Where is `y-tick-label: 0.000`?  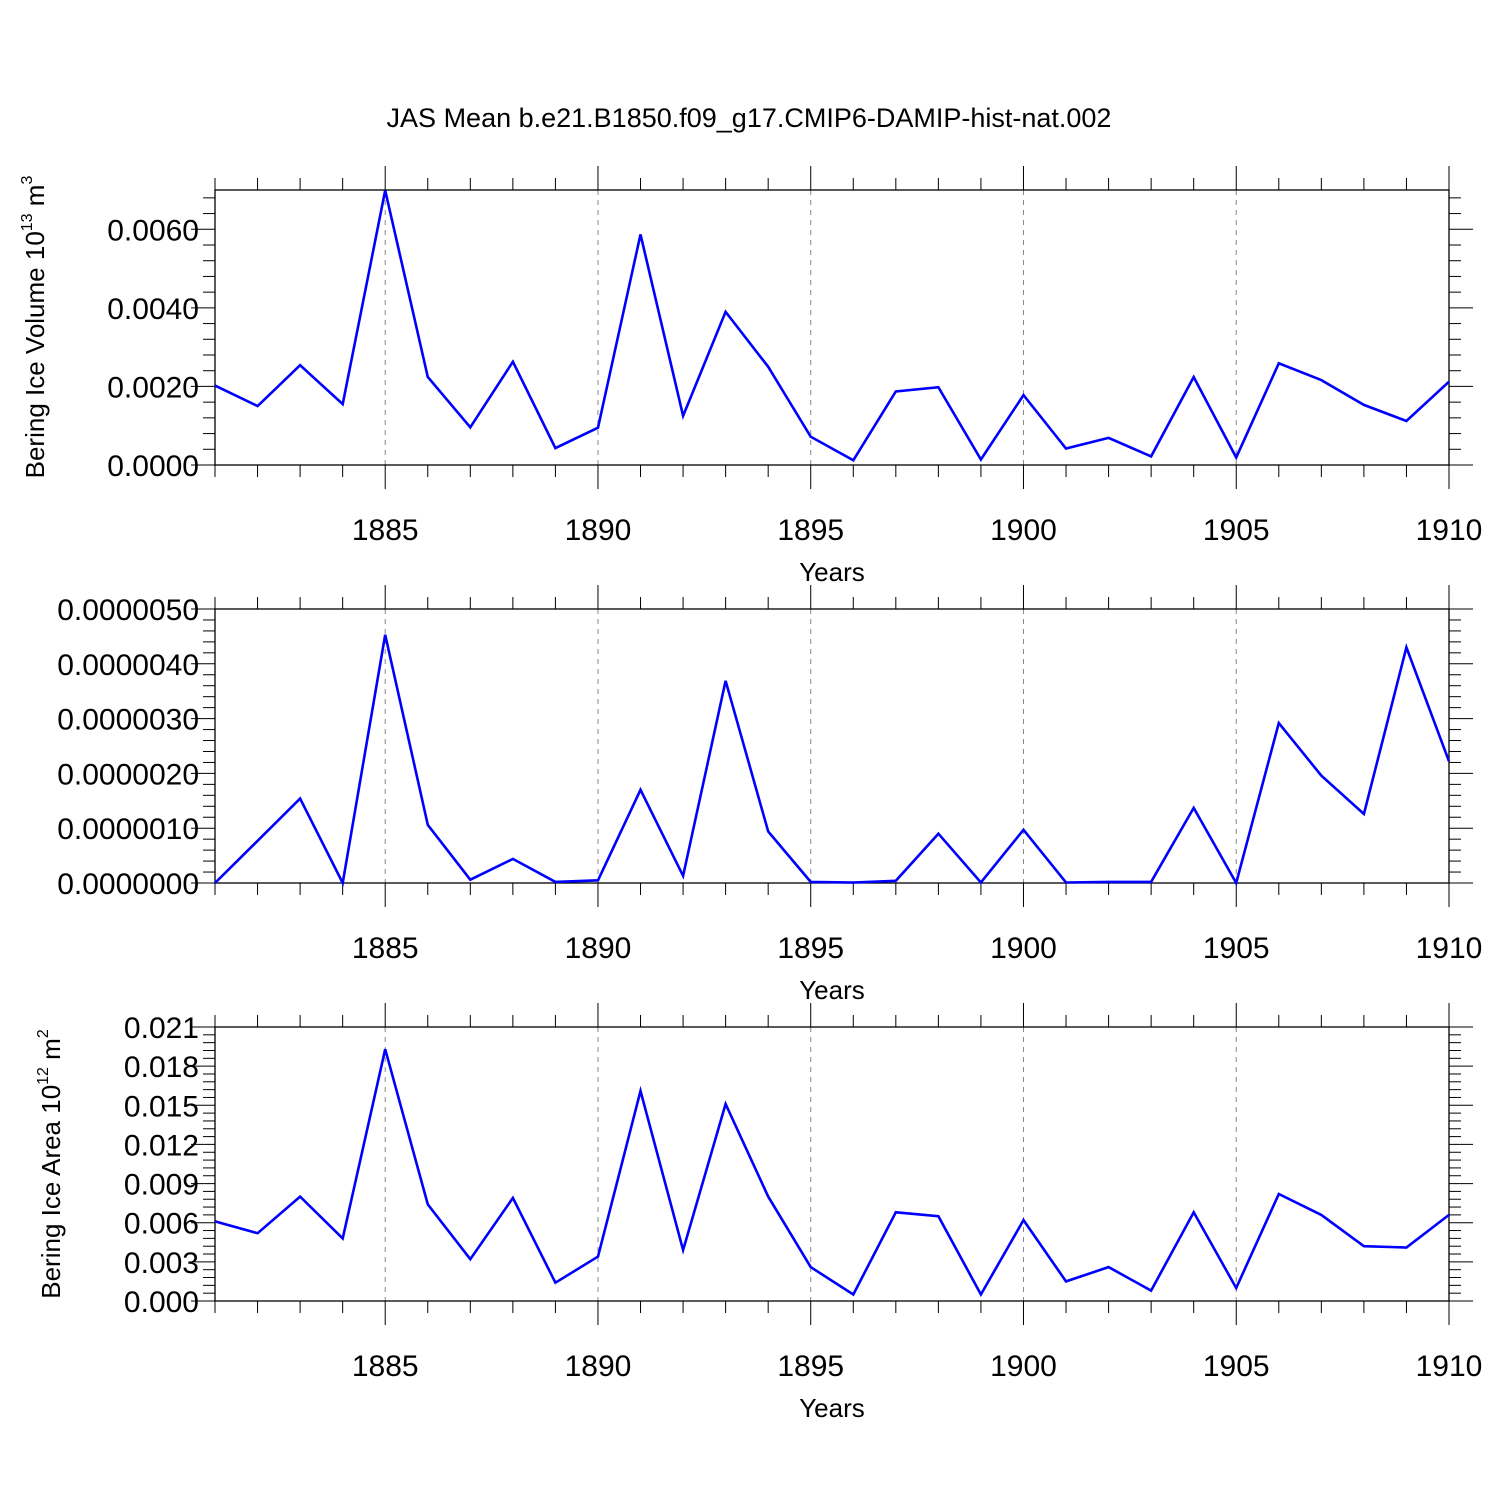 y-tick-label: 0.000 is located at coordinates (161, 1302).